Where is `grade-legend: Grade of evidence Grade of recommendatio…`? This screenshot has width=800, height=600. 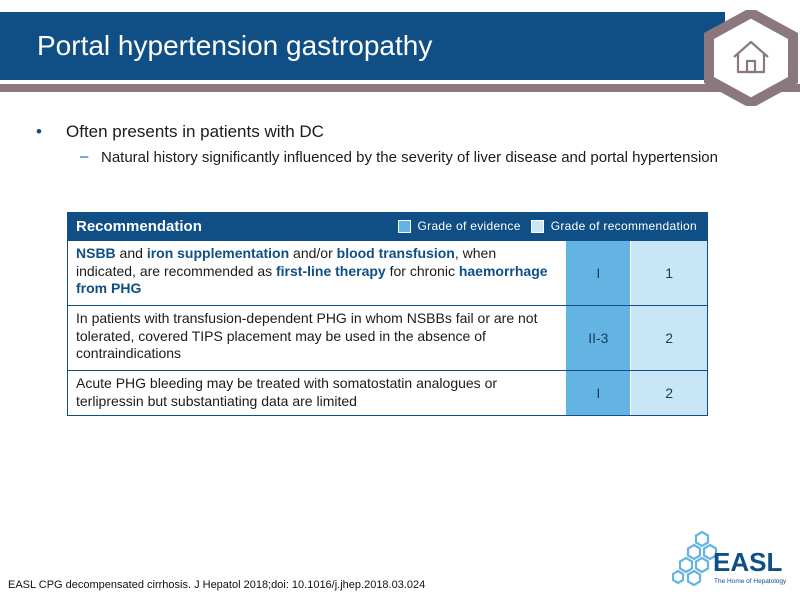 grade-legend: Grade of evidence Grade of recommendatio… is located at coordinates (547, 226).